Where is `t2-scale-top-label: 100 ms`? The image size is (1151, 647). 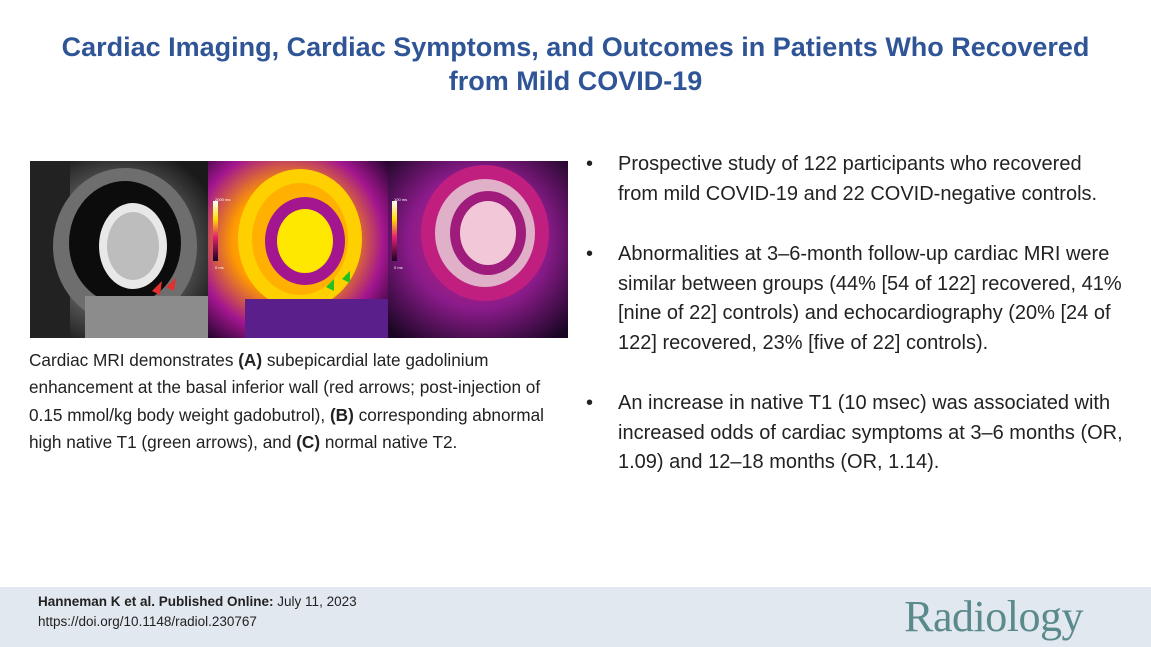 t2-scale-top-label: 100 ms is located at coordinates (400, 199).